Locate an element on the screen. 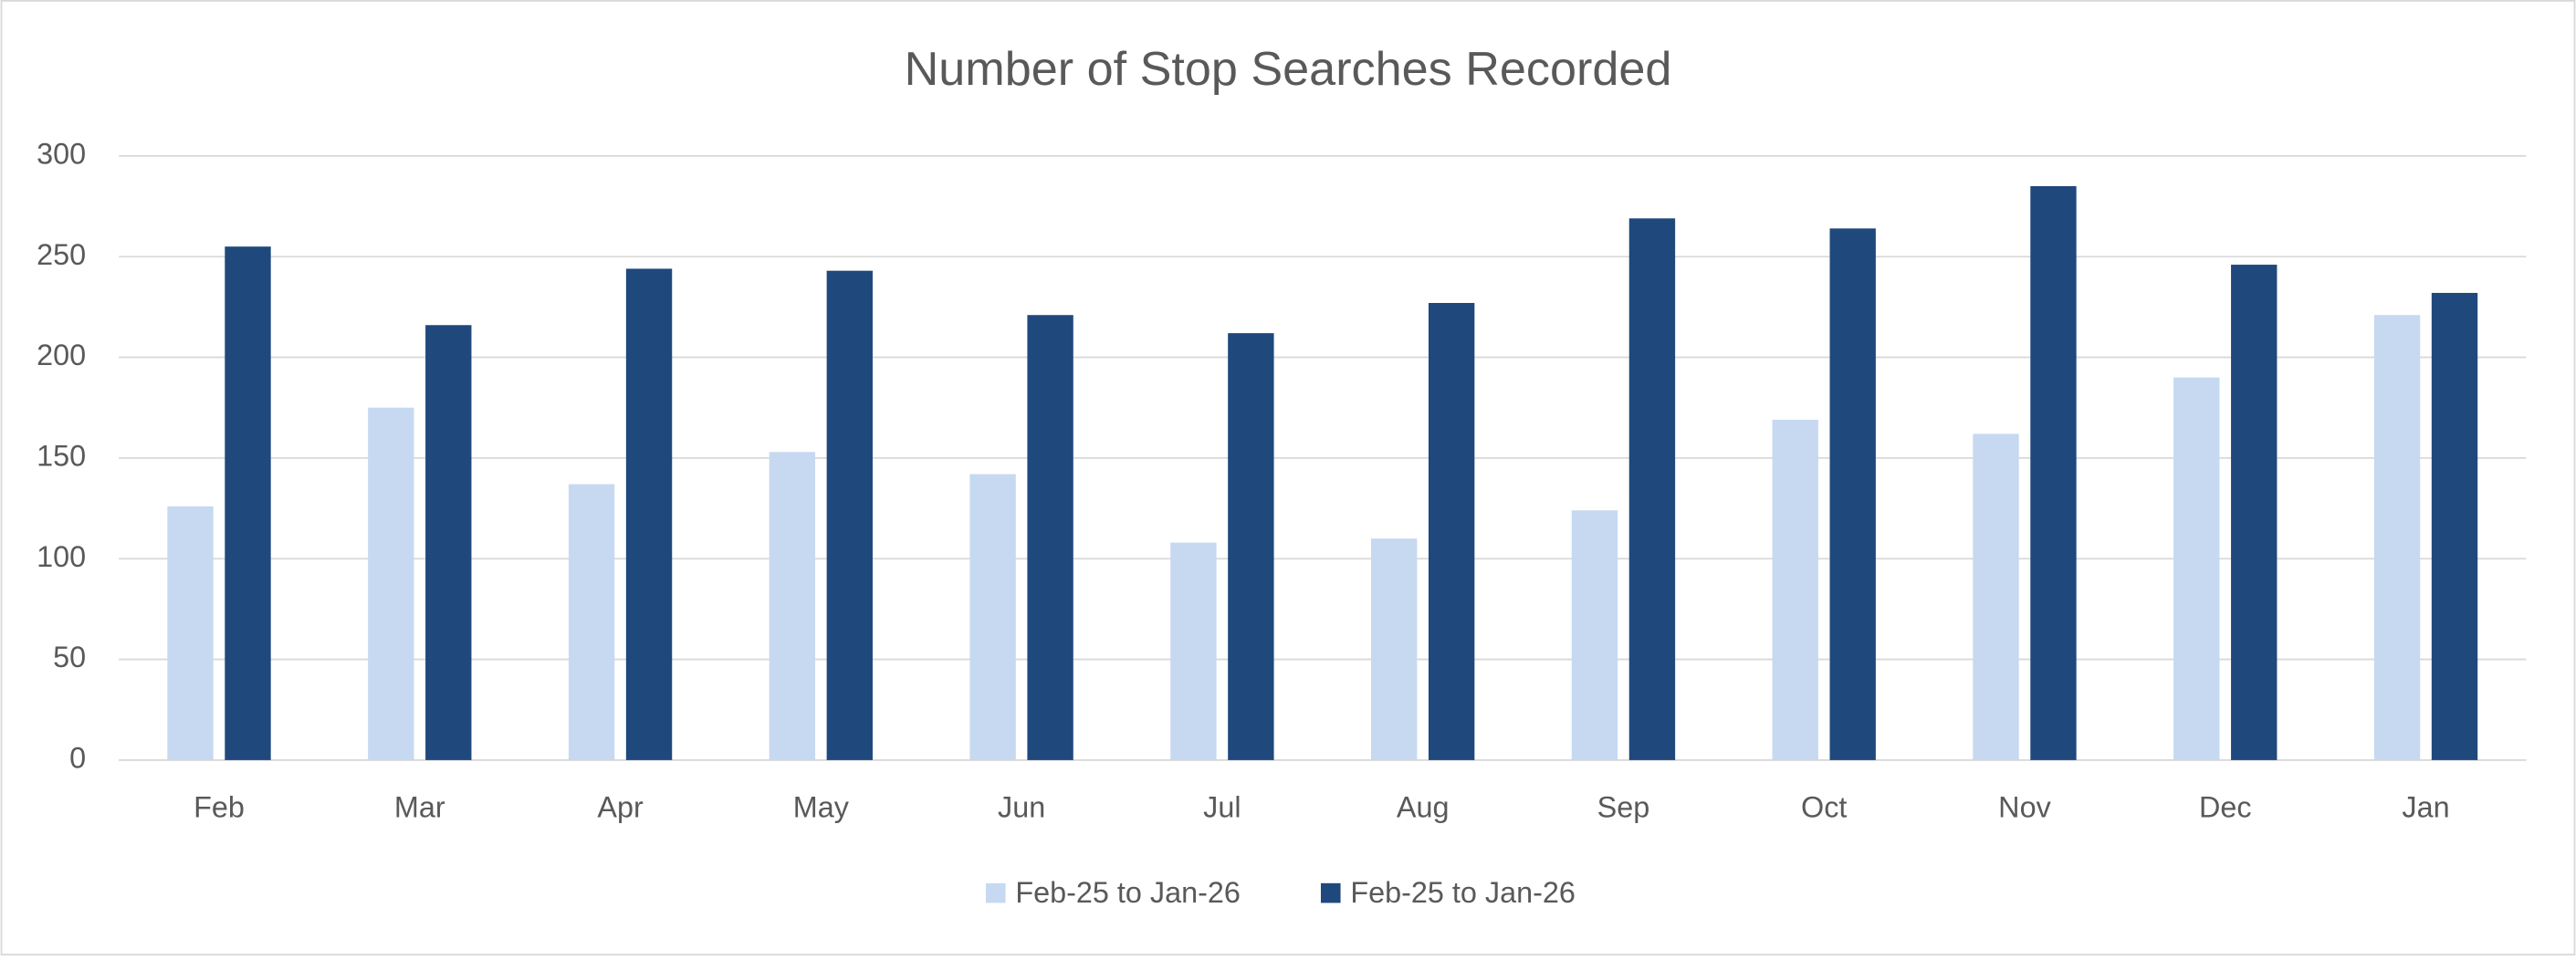 This screenshot has width=2576, height=960. y-tick-label: 300 is located at coordinates (61, 153).